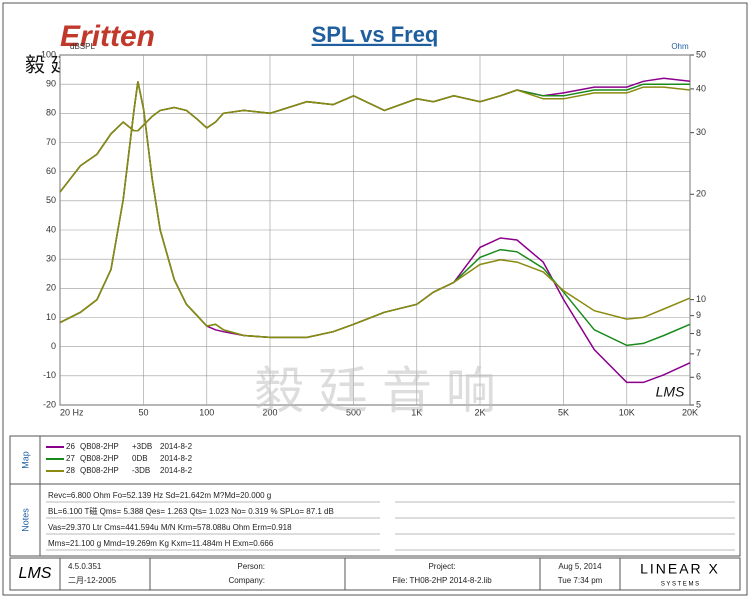 The height and width of the screenshot is (605, 750). I want to click on x-tick-label: 20 Hz, so click(72, 412).